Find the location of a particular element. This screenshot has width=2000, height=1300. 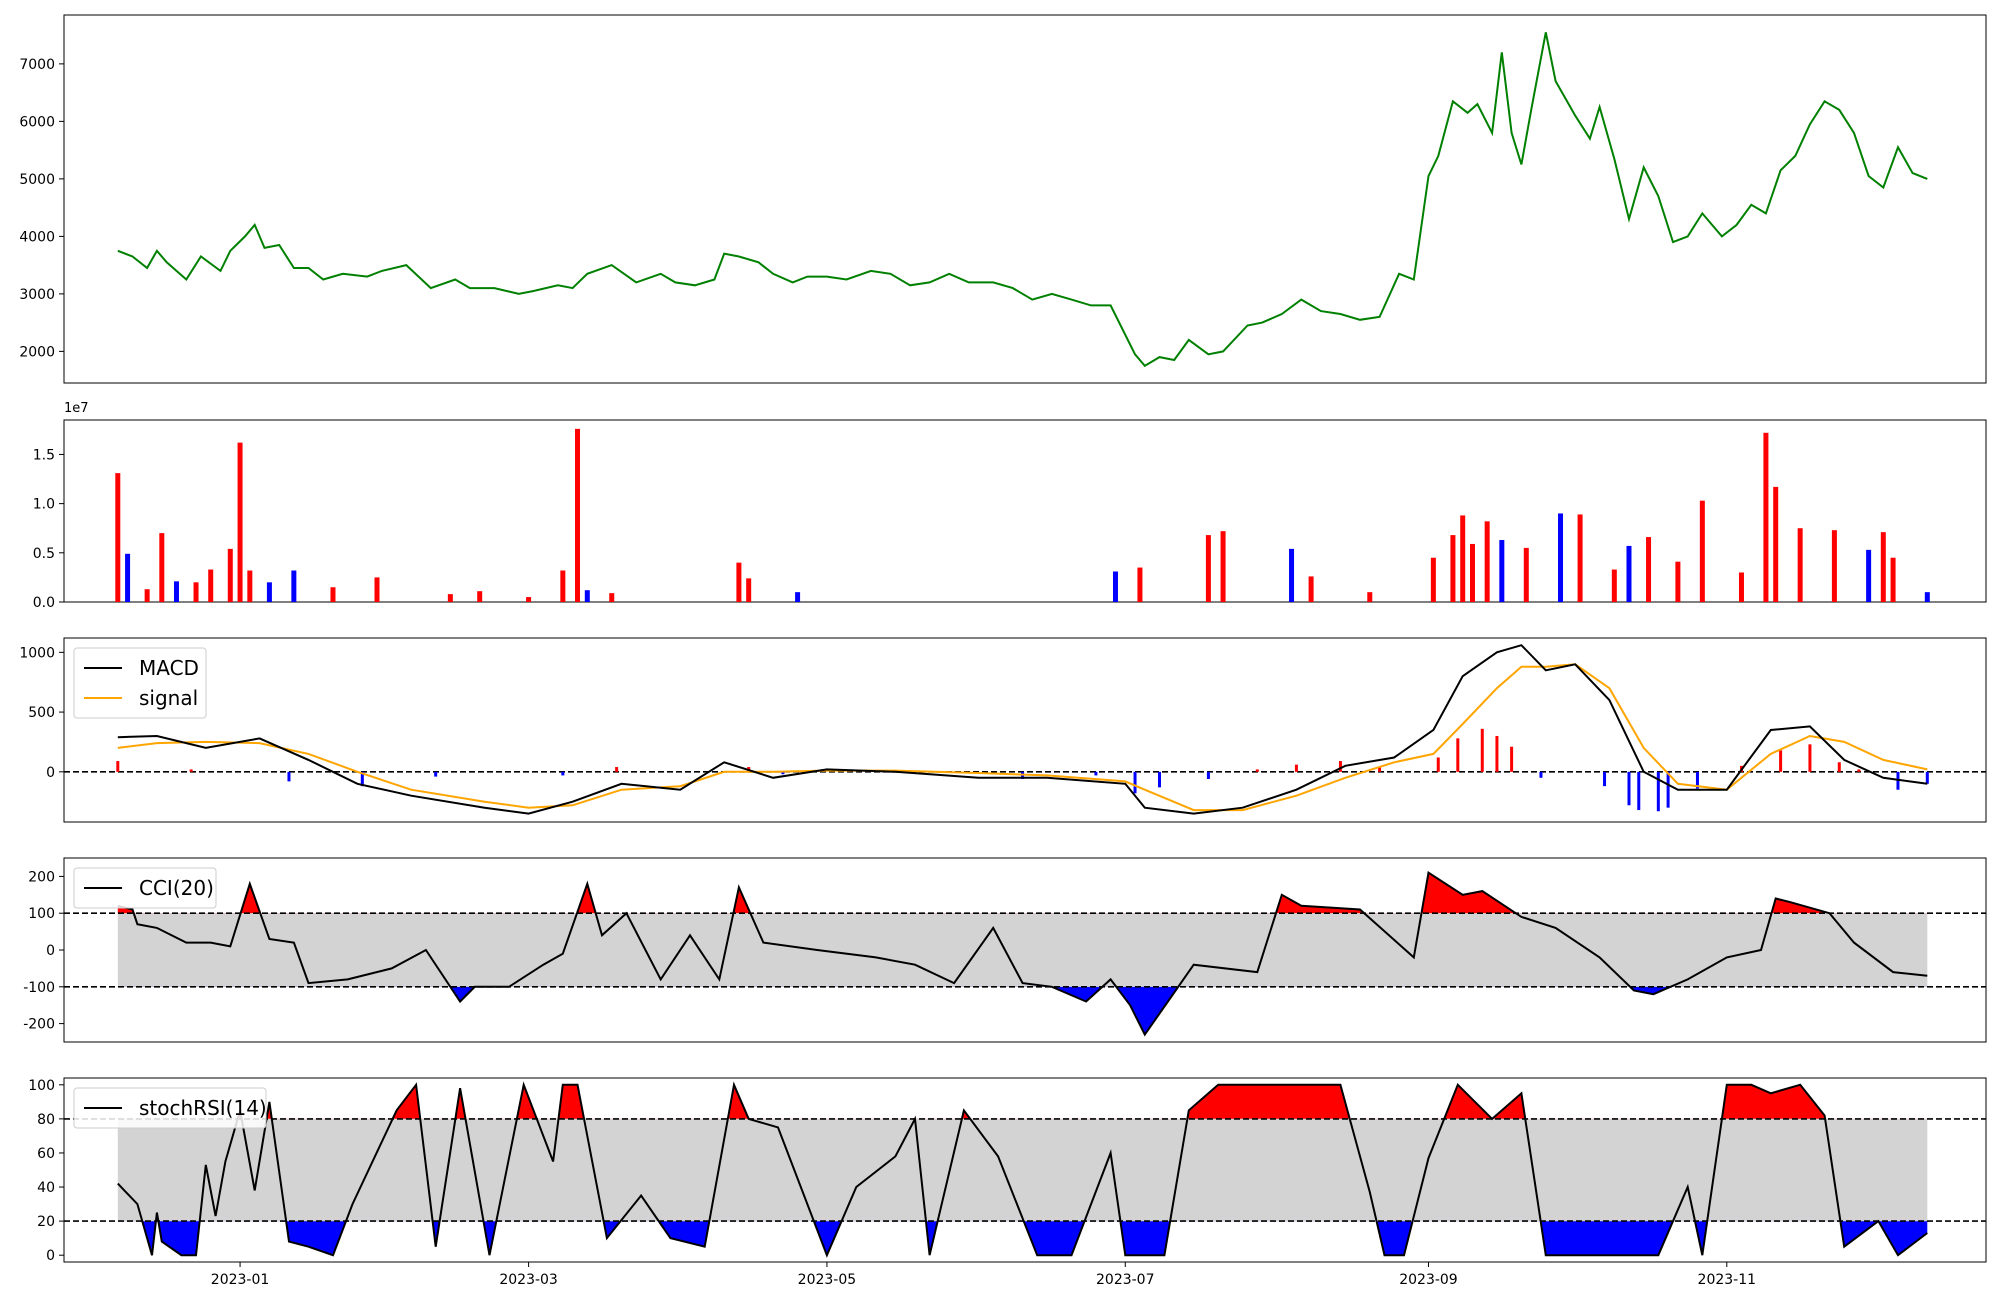

x-tick-label: 2023-07 is located at coordinates (1125, 1280).